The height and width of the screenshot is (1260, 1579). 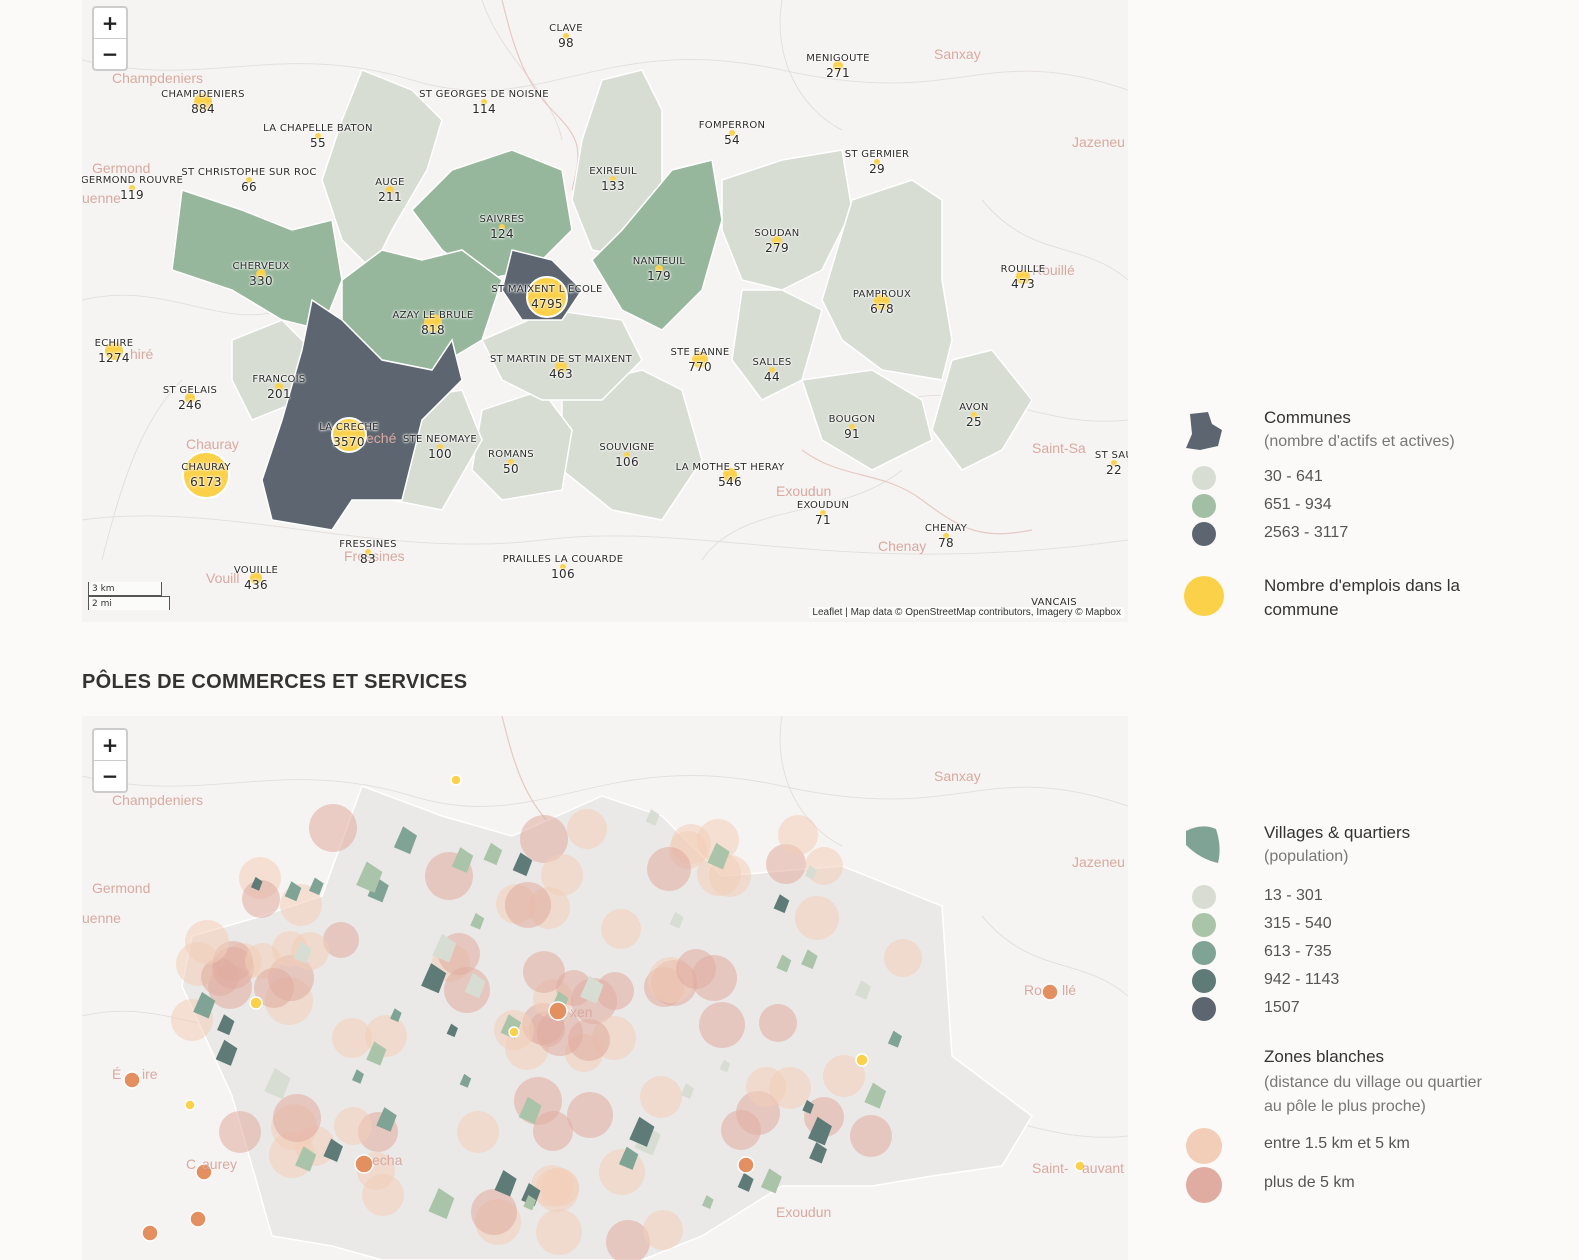 What do you see at coordinates (256, 570) in the screenshot?
I see `commune-name: VOUILLE` at bounding box center [256, 570].